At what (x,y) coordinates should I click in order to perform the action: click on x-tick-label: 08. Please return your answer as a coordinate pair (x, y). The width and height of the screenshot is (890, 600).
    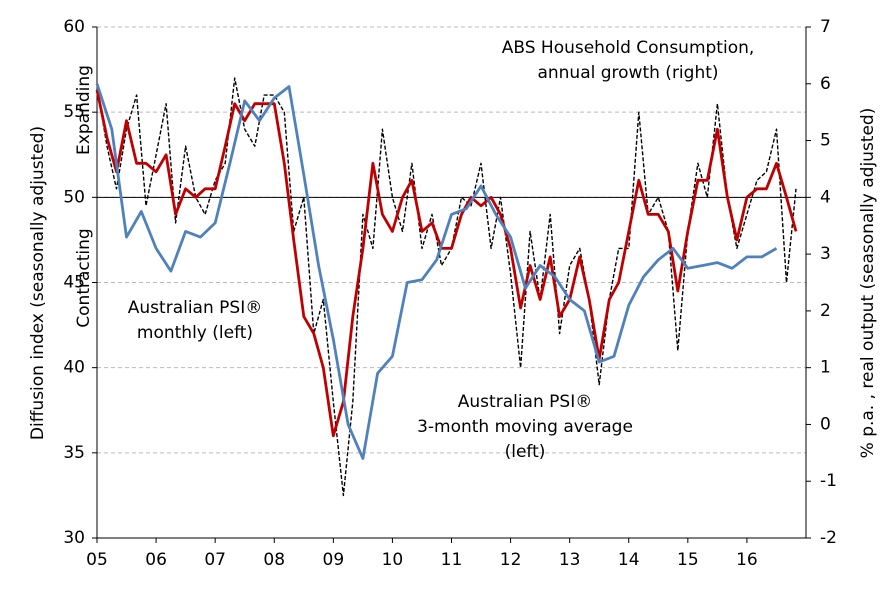
    Looking at the image, I should click on (274, 560).